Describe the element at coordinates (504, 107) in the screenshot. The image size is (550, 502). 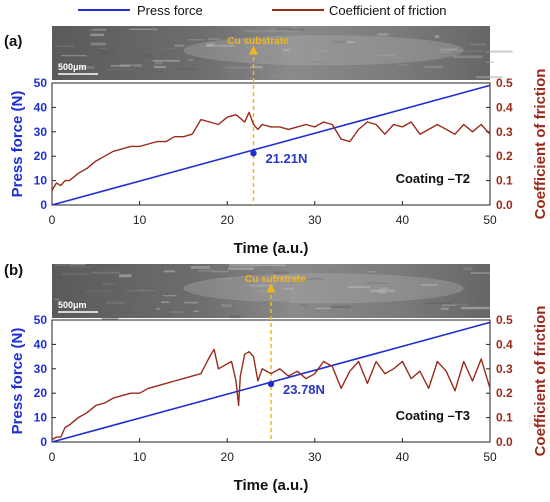
I see `y-right-tick-label: 0.4` at that location.